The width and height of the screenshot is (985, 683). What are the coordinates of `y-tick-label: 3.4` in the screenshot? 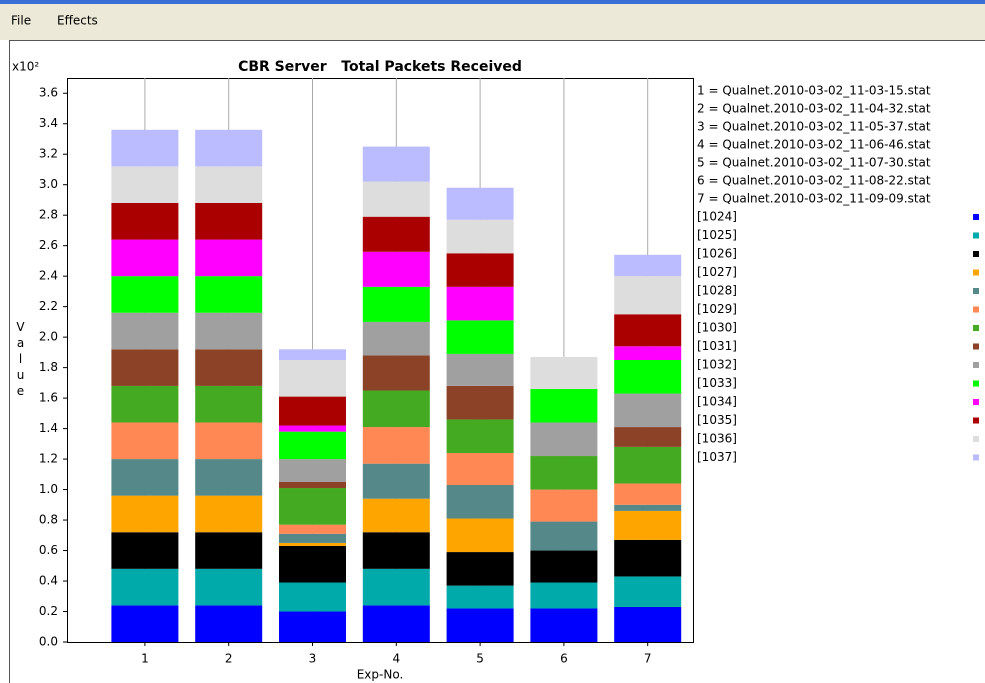 It's located at (48, 123).